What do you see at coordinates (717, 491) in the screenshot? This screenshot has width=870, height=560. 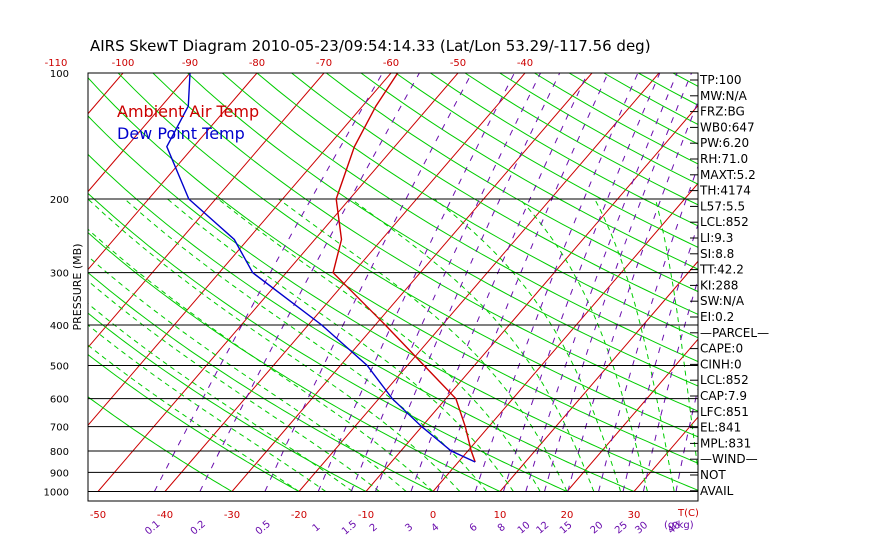 I see `stability-index-entry: AVAIL` at bounding box center [717, 491].